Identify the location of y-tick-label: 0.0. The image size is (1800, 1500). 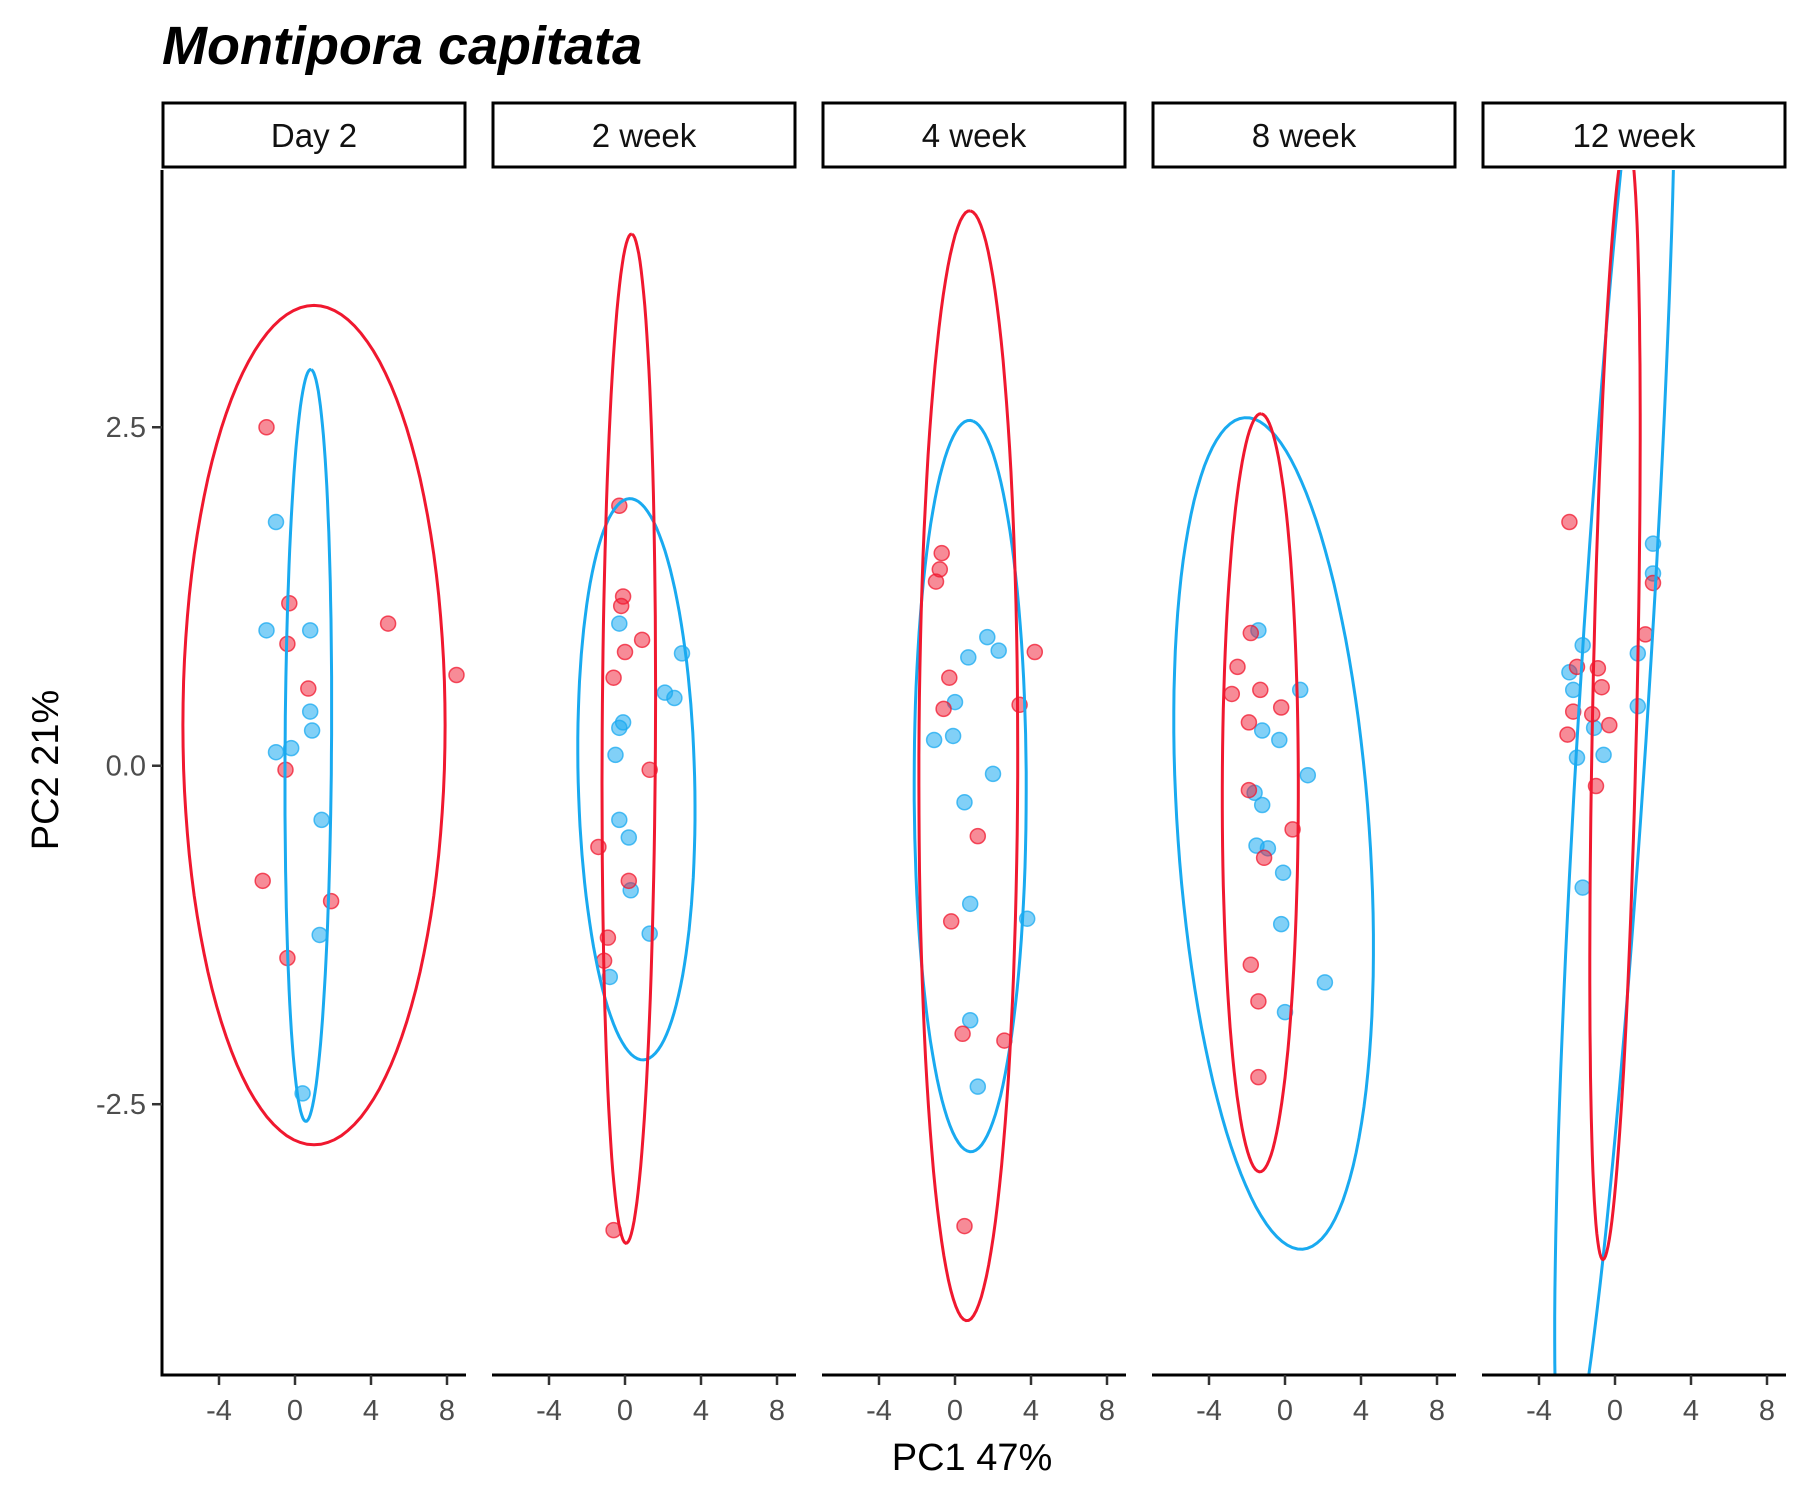
(126, 767).